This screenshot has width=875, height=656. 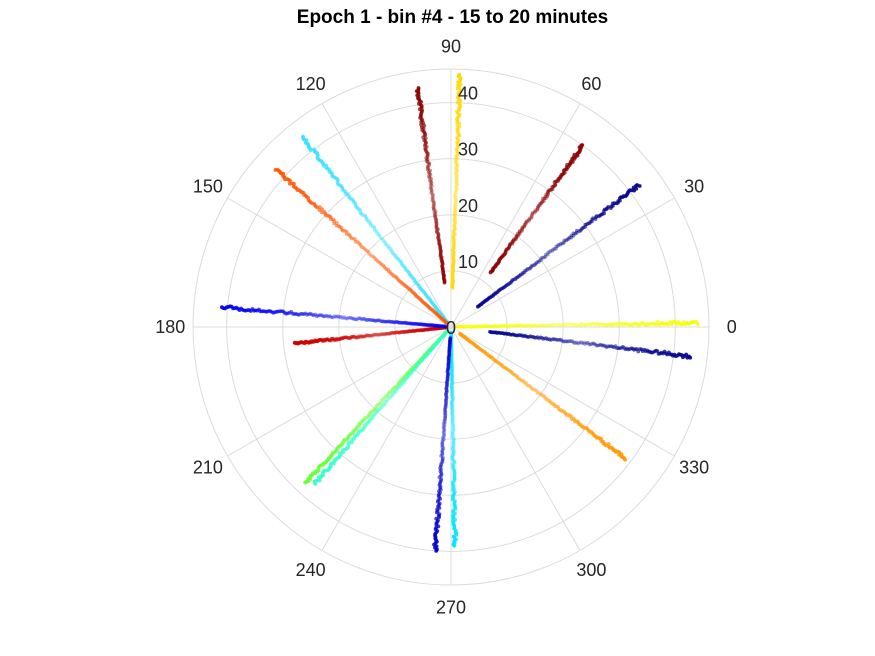 I want to click on radius-tick-label: 40, so click(x=468, y=94).